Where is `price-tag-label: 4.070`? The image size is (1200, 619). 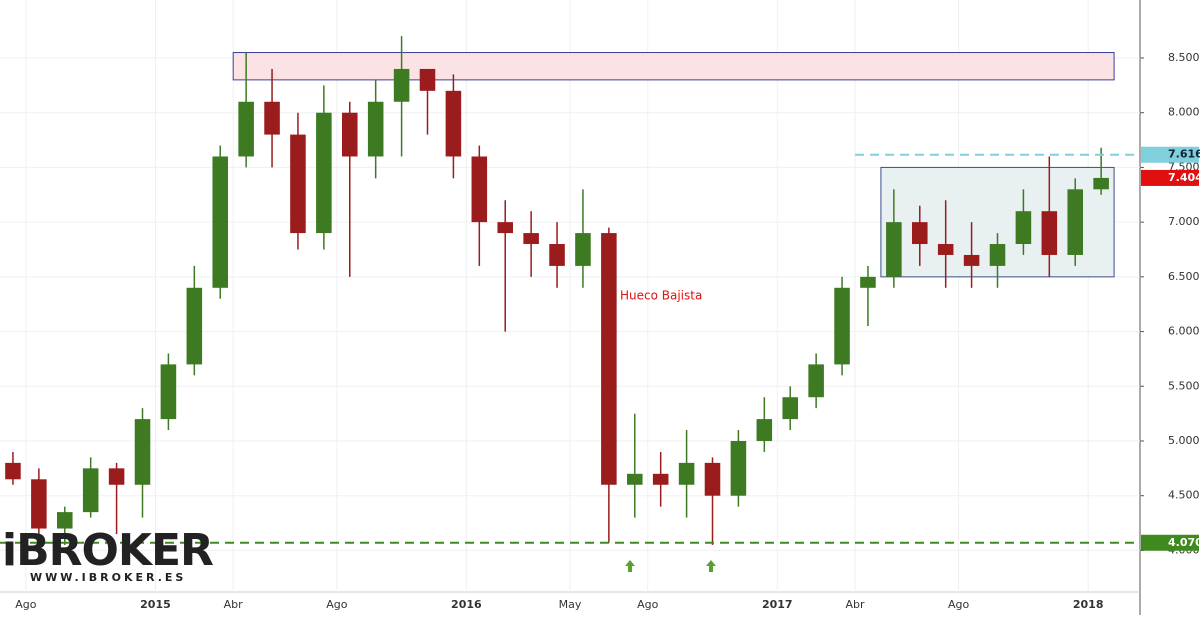 price-tag-label: 4.070 is located at coordinates (1184, 542).